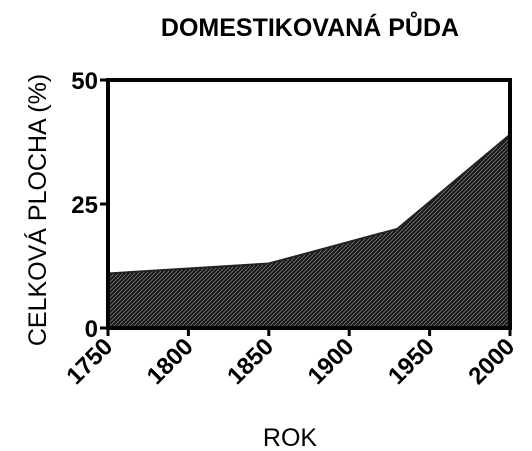 Image resolution: width=532 pixels, height=451 pixels. What do you see at coordinates (491, 361) in the screenshot?
I see `x-tick-label: 2000` at bounding box center [491, 361].